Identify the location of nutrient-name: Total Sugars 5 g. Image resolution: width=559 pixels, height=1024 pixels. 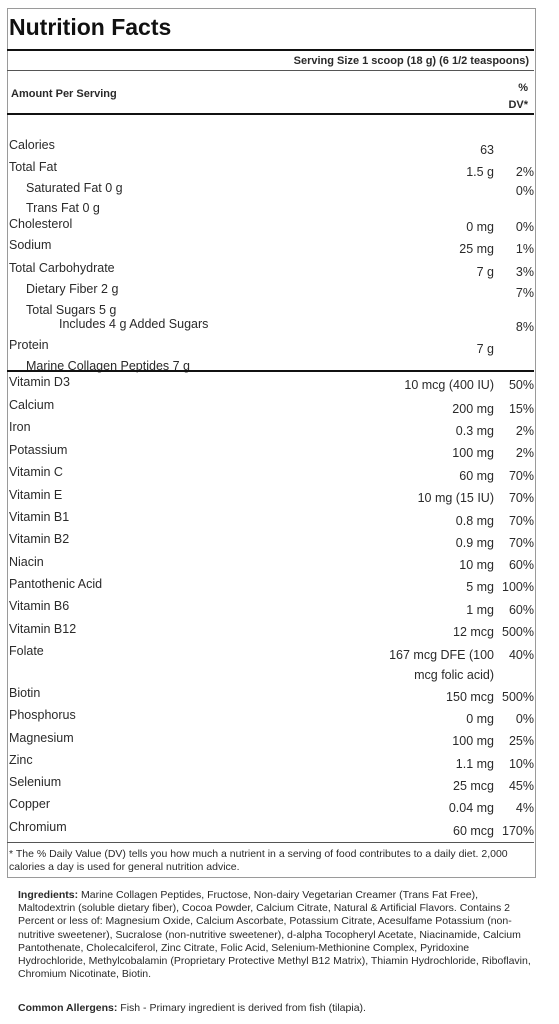
(71, 310).